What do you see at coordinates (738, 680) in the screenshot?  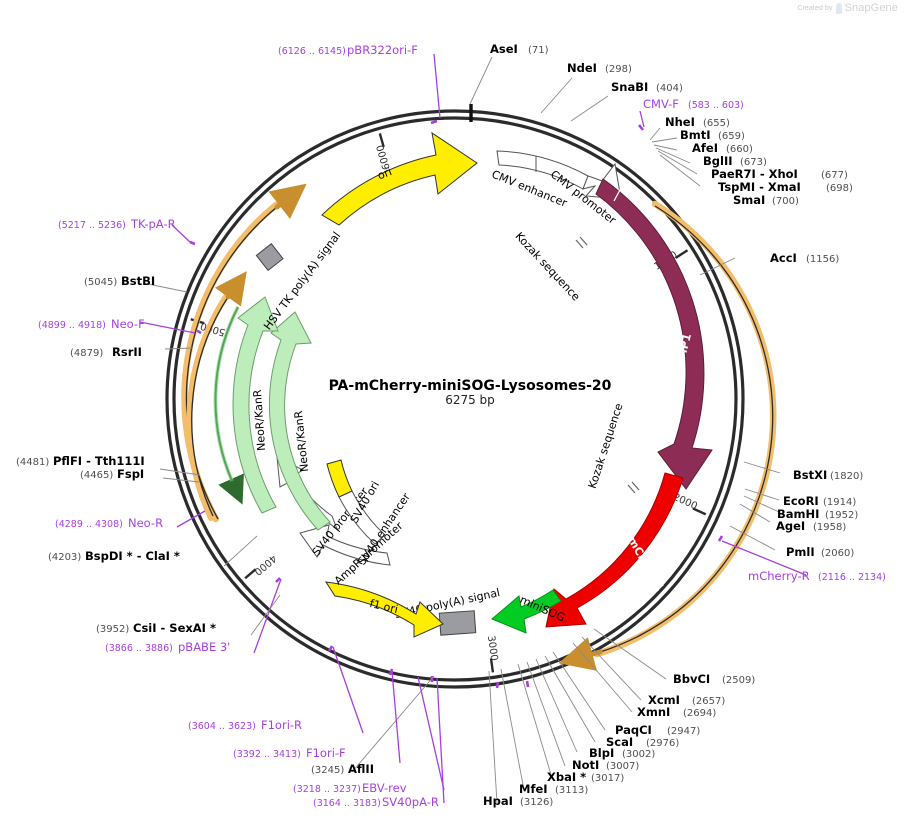 I see `enzyme-pos-bbvci: (2509)` at bounding box center [738, 680].